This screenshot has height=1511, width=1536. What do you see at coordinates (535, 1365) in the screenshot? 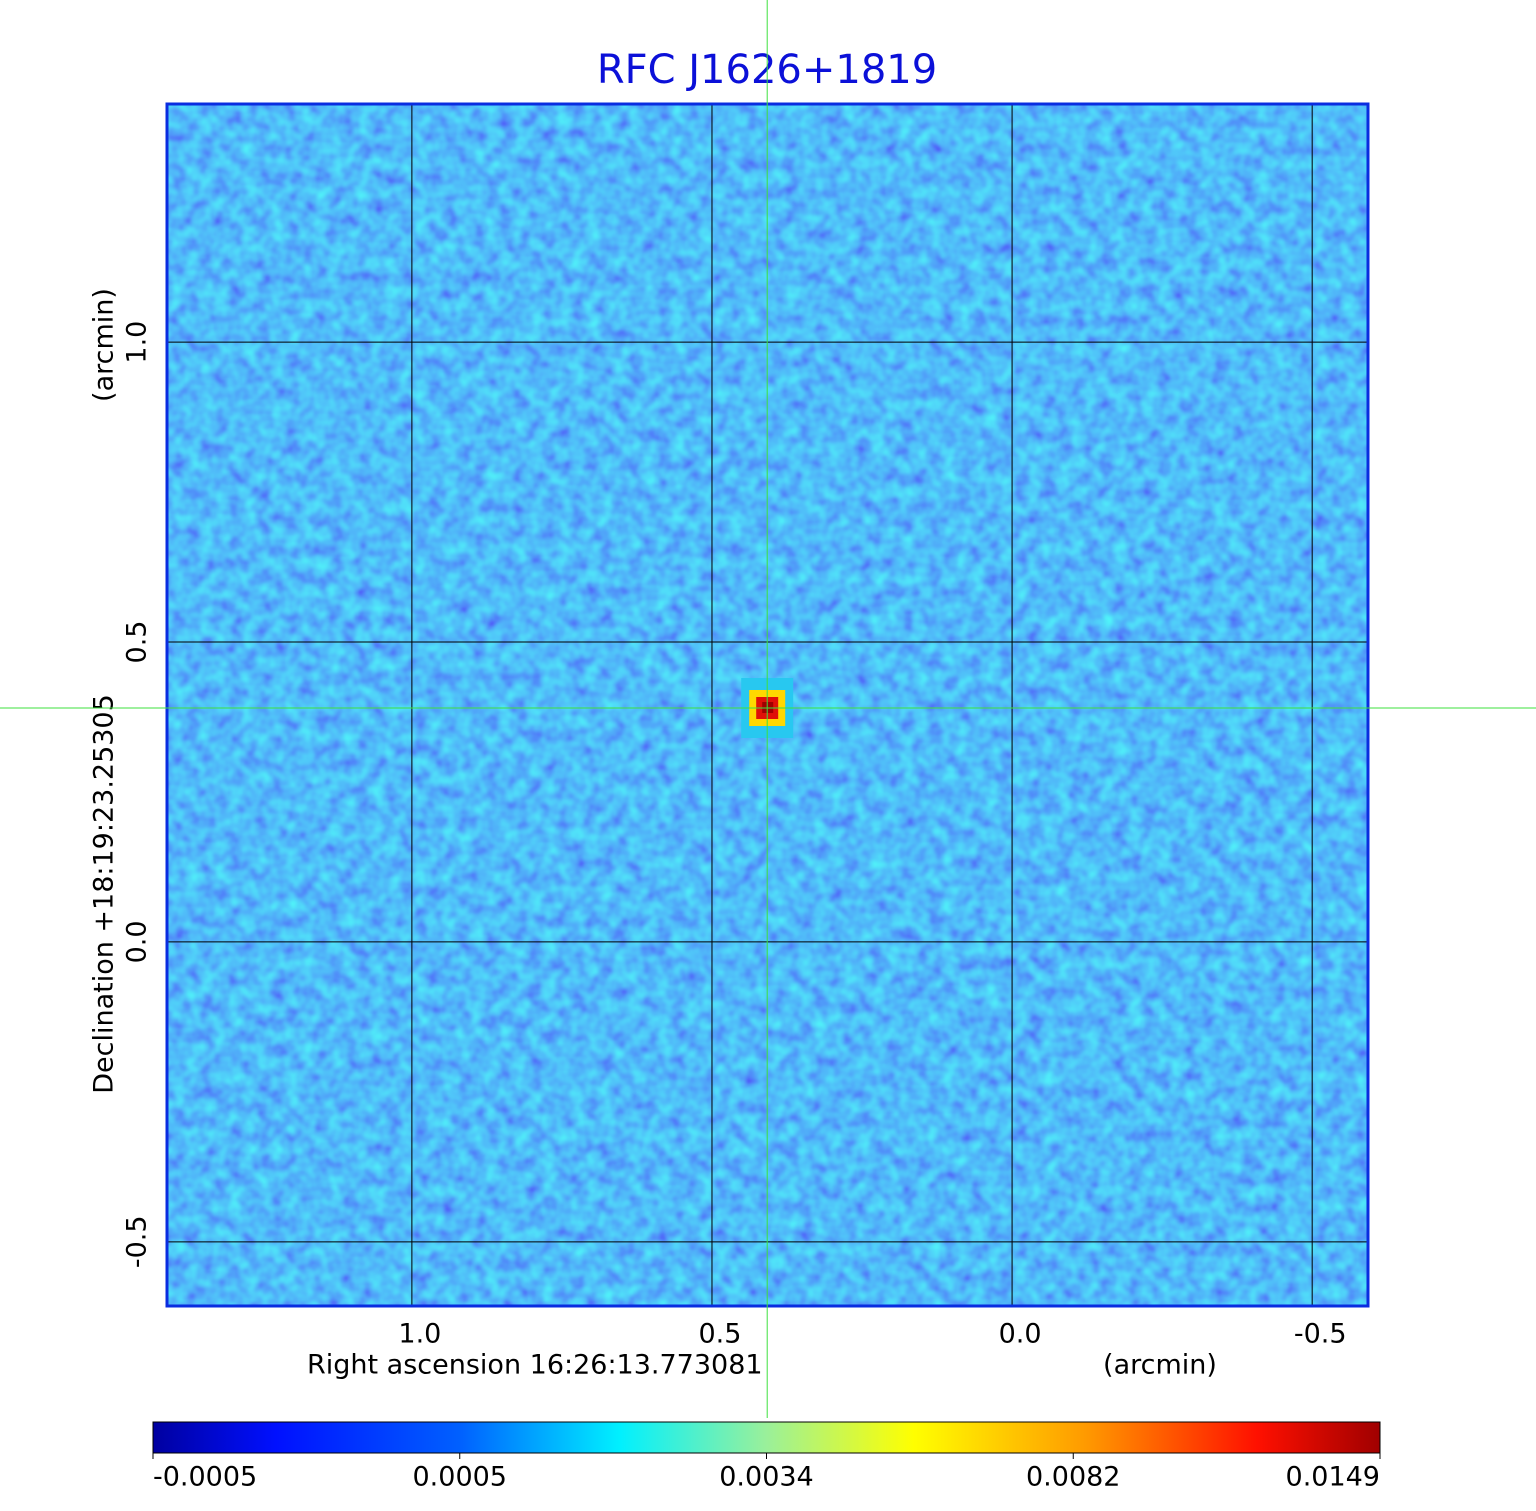
I see `x-axis-label: Right ascension 16:26:13.773081` at bounding box center [535, 1365].